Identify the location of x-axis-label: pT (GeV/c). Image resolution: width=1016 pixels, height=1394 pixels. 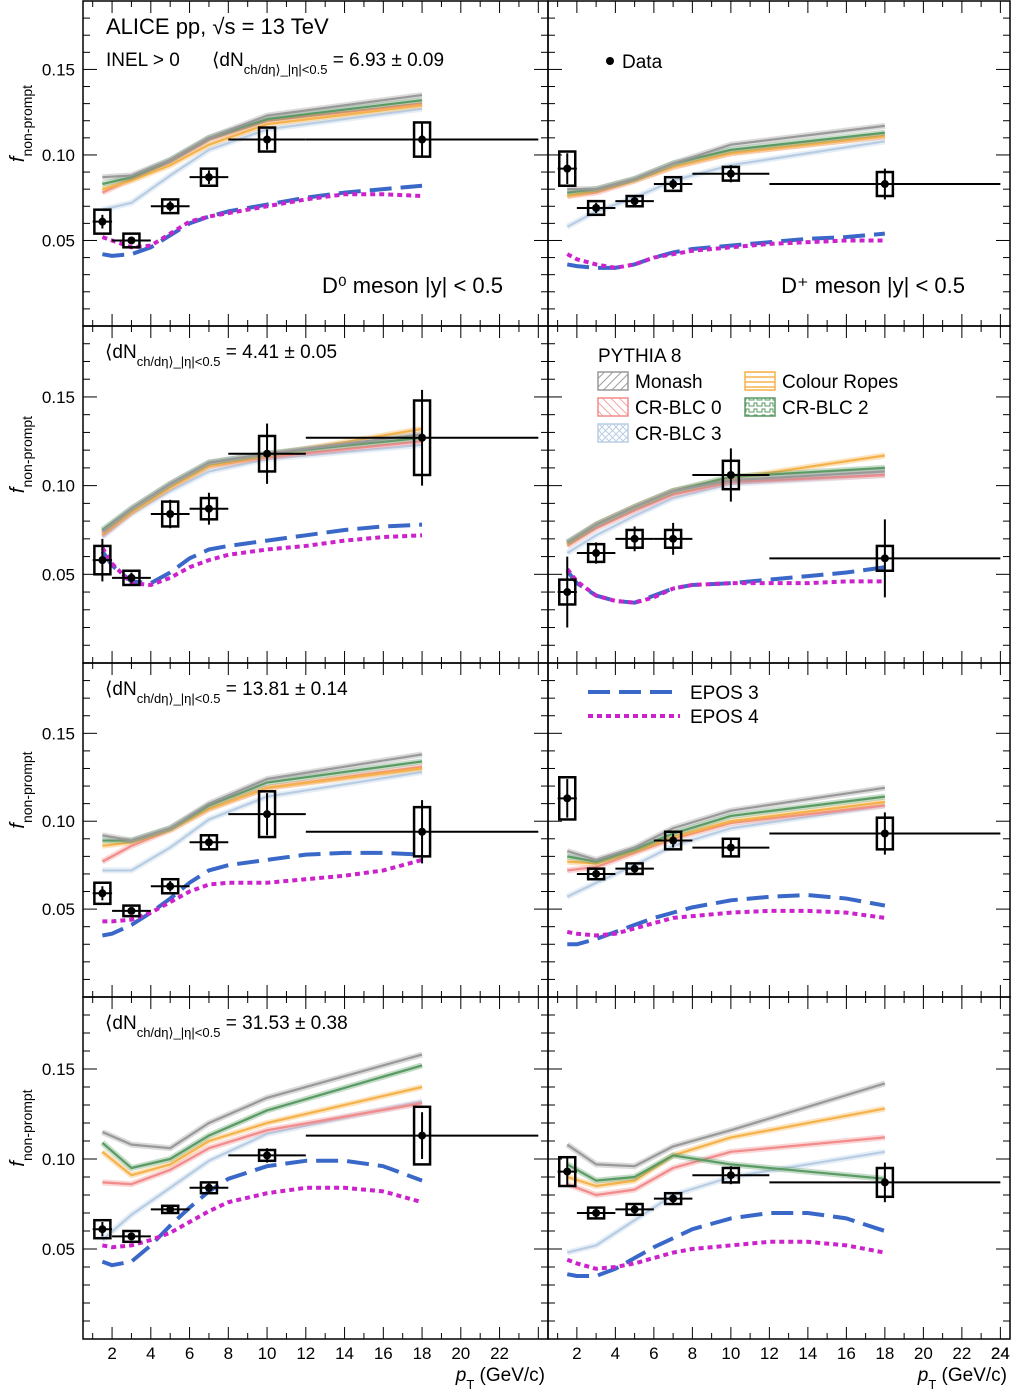
(500, 1378).